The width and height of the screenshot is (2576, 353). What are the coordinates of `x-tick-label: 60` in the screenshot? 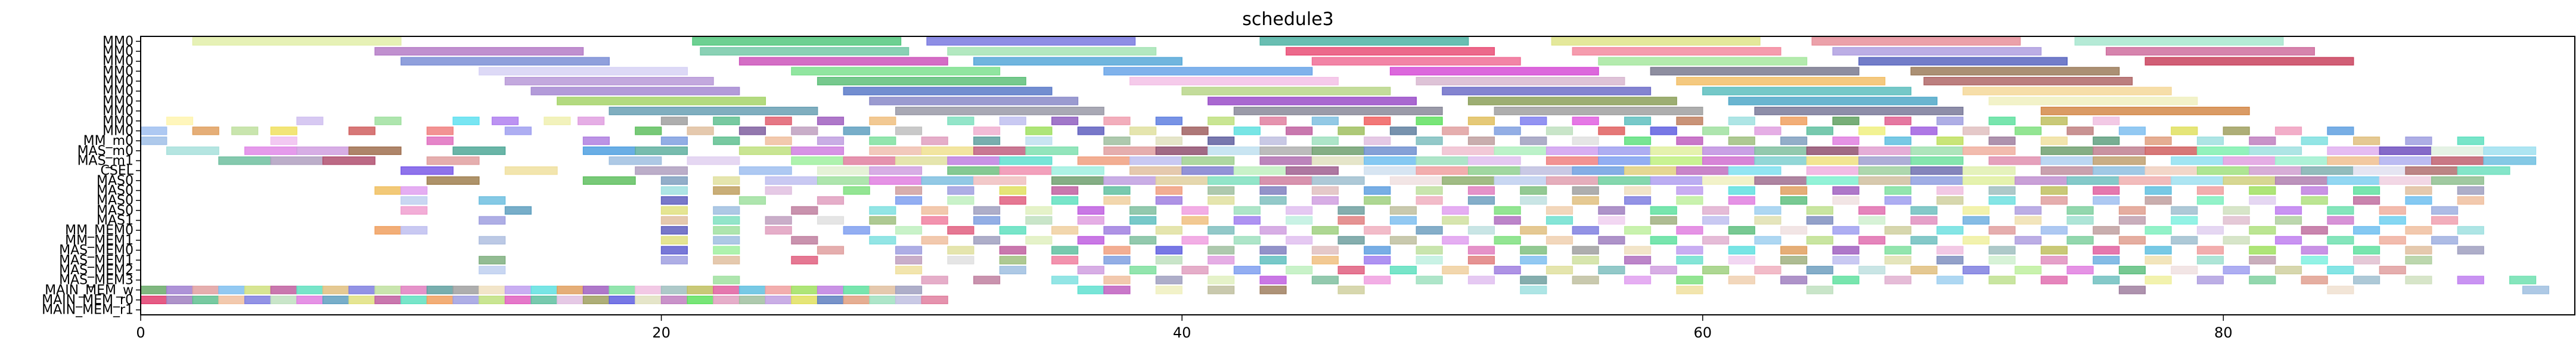 It's located at (1702, 332).